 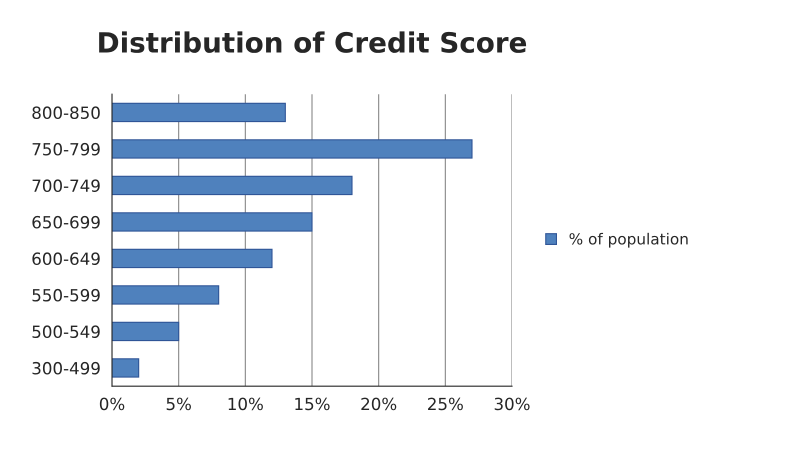 I want to click on x-tick-label: 15%, so click(x=312, y=404).